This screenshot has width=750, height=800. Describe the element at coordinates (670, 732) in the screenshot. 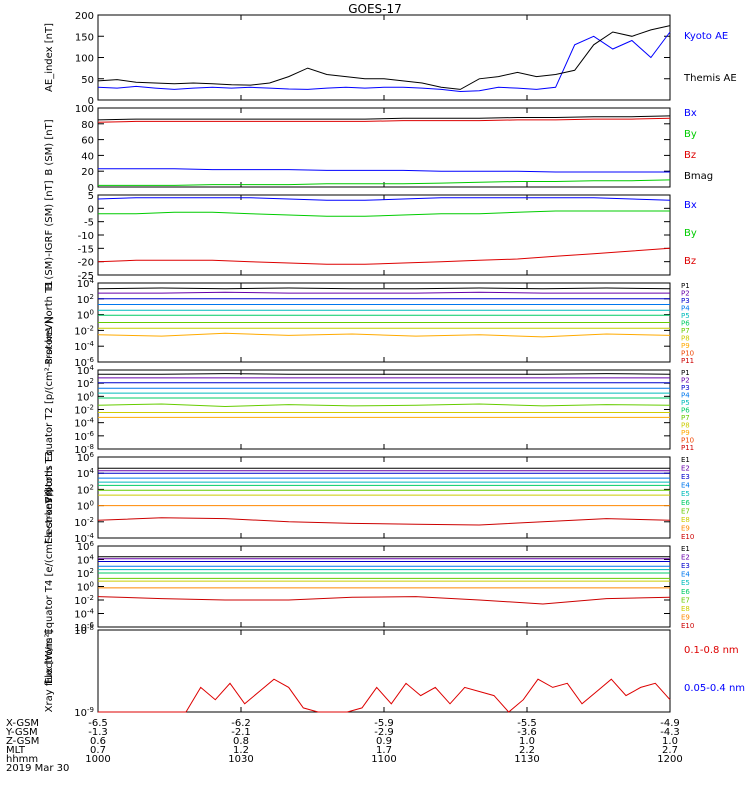

I see `x-axis-value: -4.3` at that location.